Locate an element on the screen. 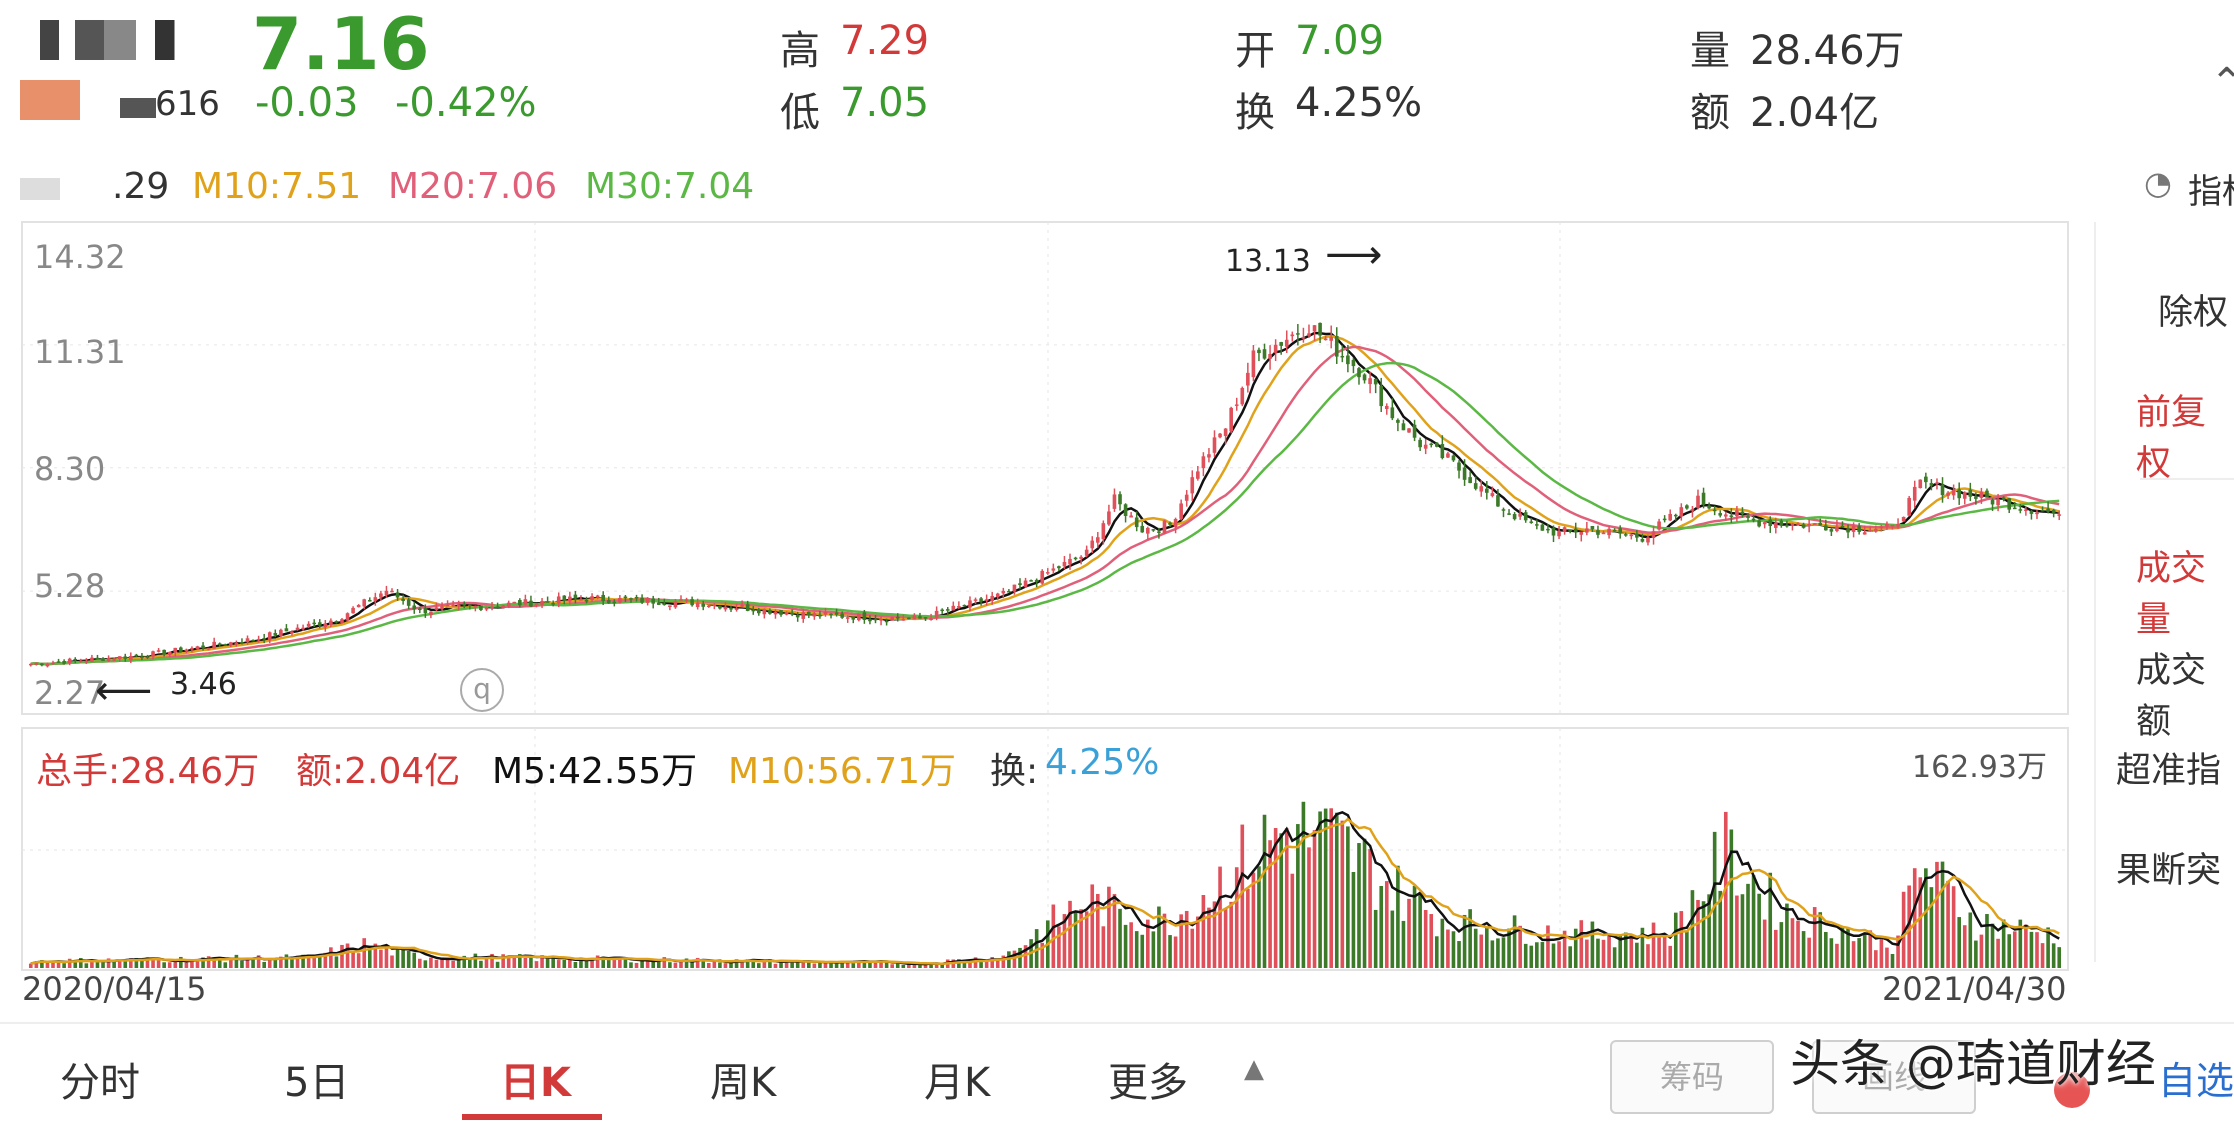 This screenshot has height=1123, width=2234. chip-button: 筹码 is located at coordinates (1692, 1077).